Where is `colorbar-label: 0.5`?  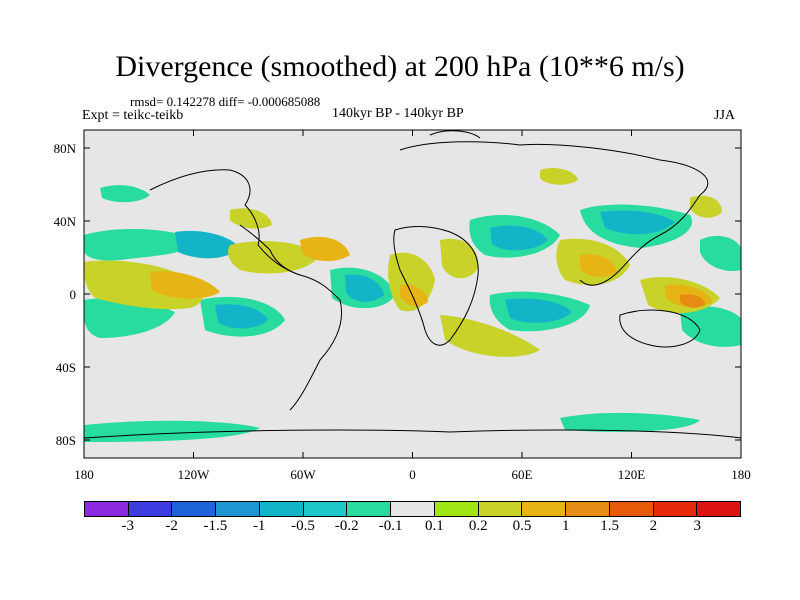 colorbar-label: 0.5 is located at coordinates (522, 526).